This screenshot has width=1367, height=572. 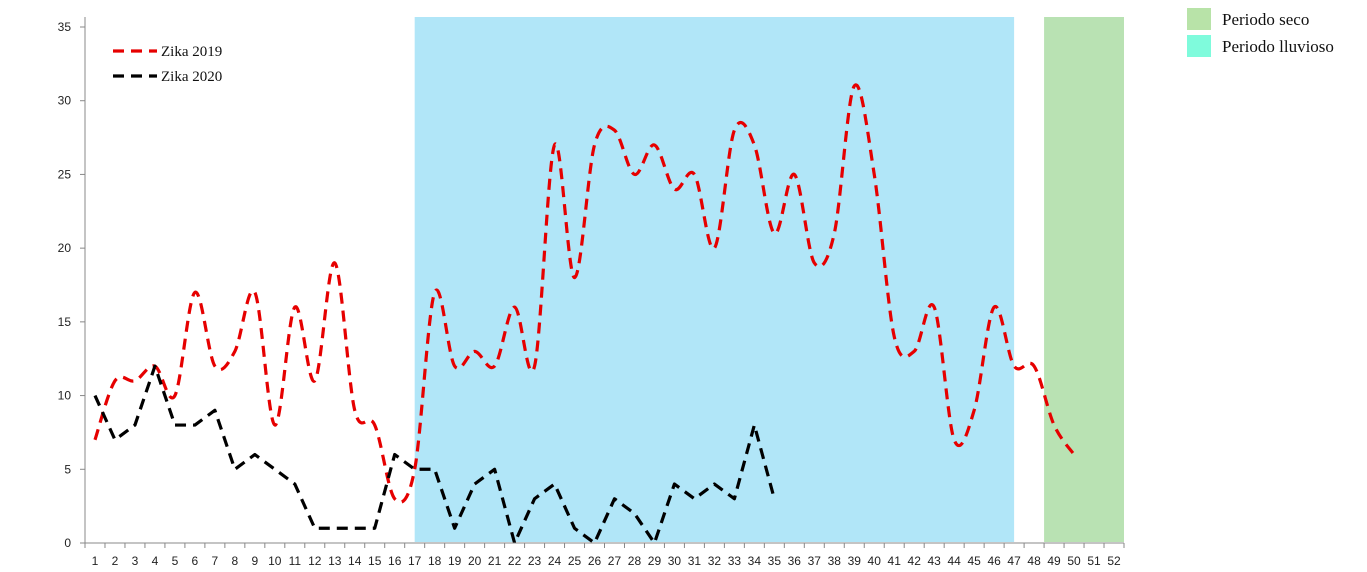 What do you see at coordinates (535, 561) in the screenshot?
I see `x-tick-label: 23` at bounding box center [535, 561].